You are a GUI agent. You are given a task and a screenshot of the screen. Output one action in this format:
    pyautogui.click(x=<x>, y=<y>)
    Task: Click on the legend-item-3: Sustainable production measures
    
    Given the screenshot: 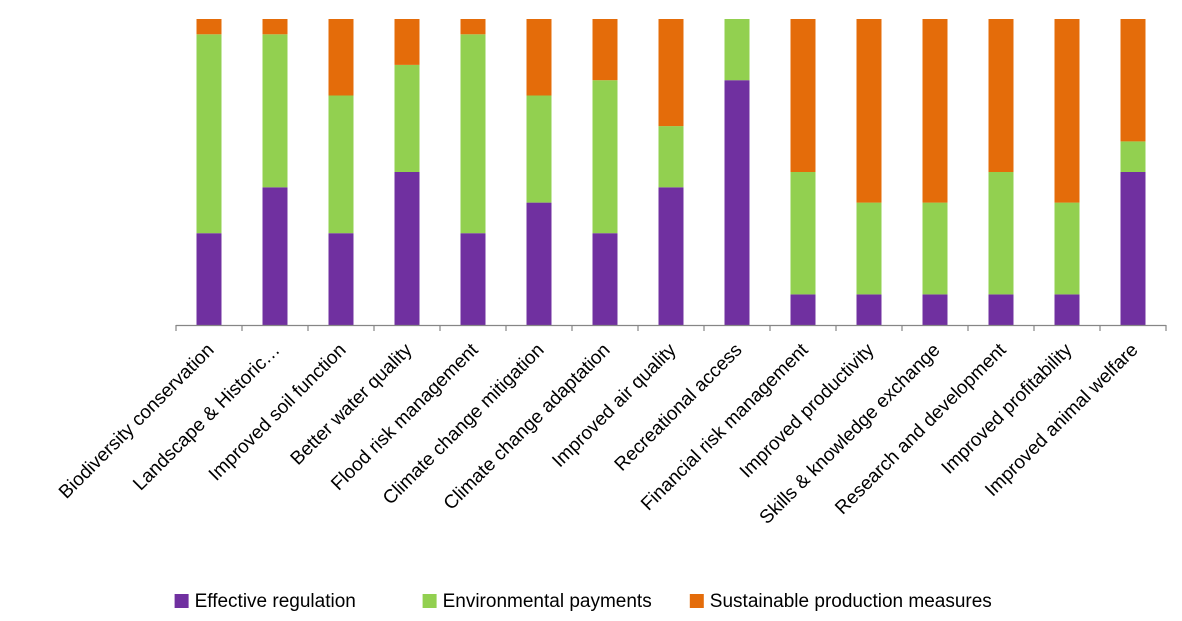 What is the action you would take?
    pyautogui.click(x=840, y=601)
    